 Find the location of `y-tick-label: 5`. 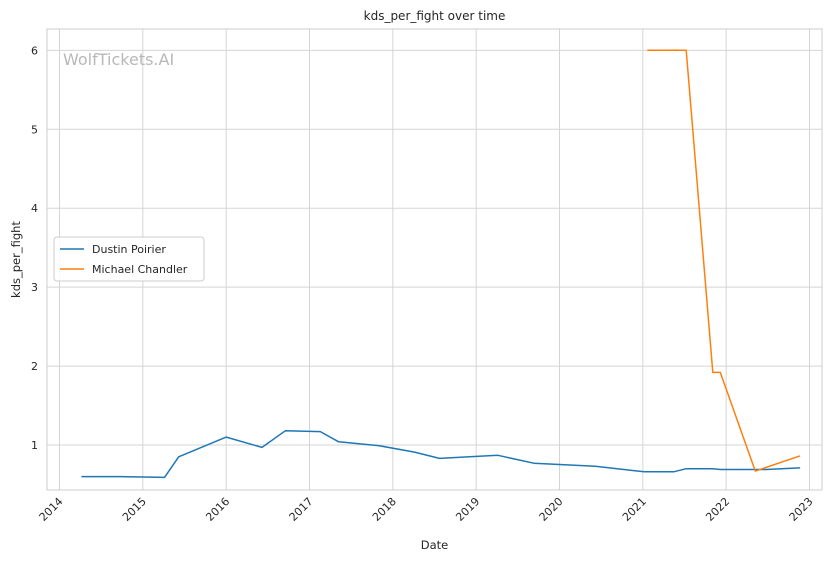

y-tick-label: 5 is located at coordinates (34, 129).